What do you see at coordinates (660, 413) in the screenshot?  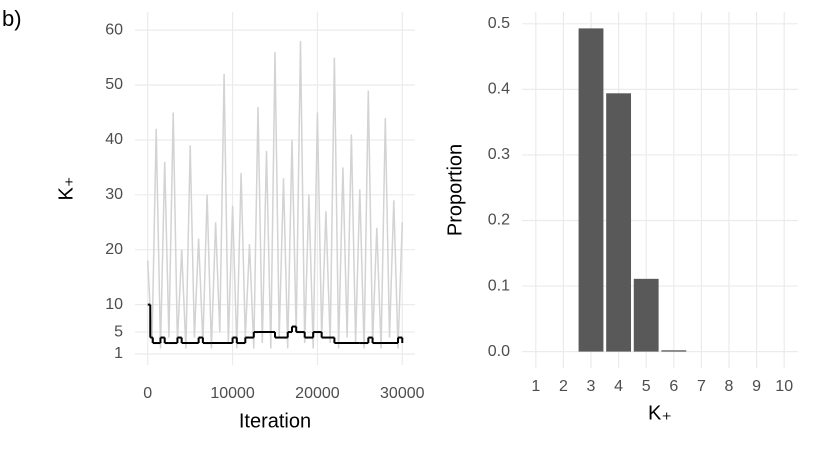 I see `x-axis-title: K₊` at bounding box center [660, 413].